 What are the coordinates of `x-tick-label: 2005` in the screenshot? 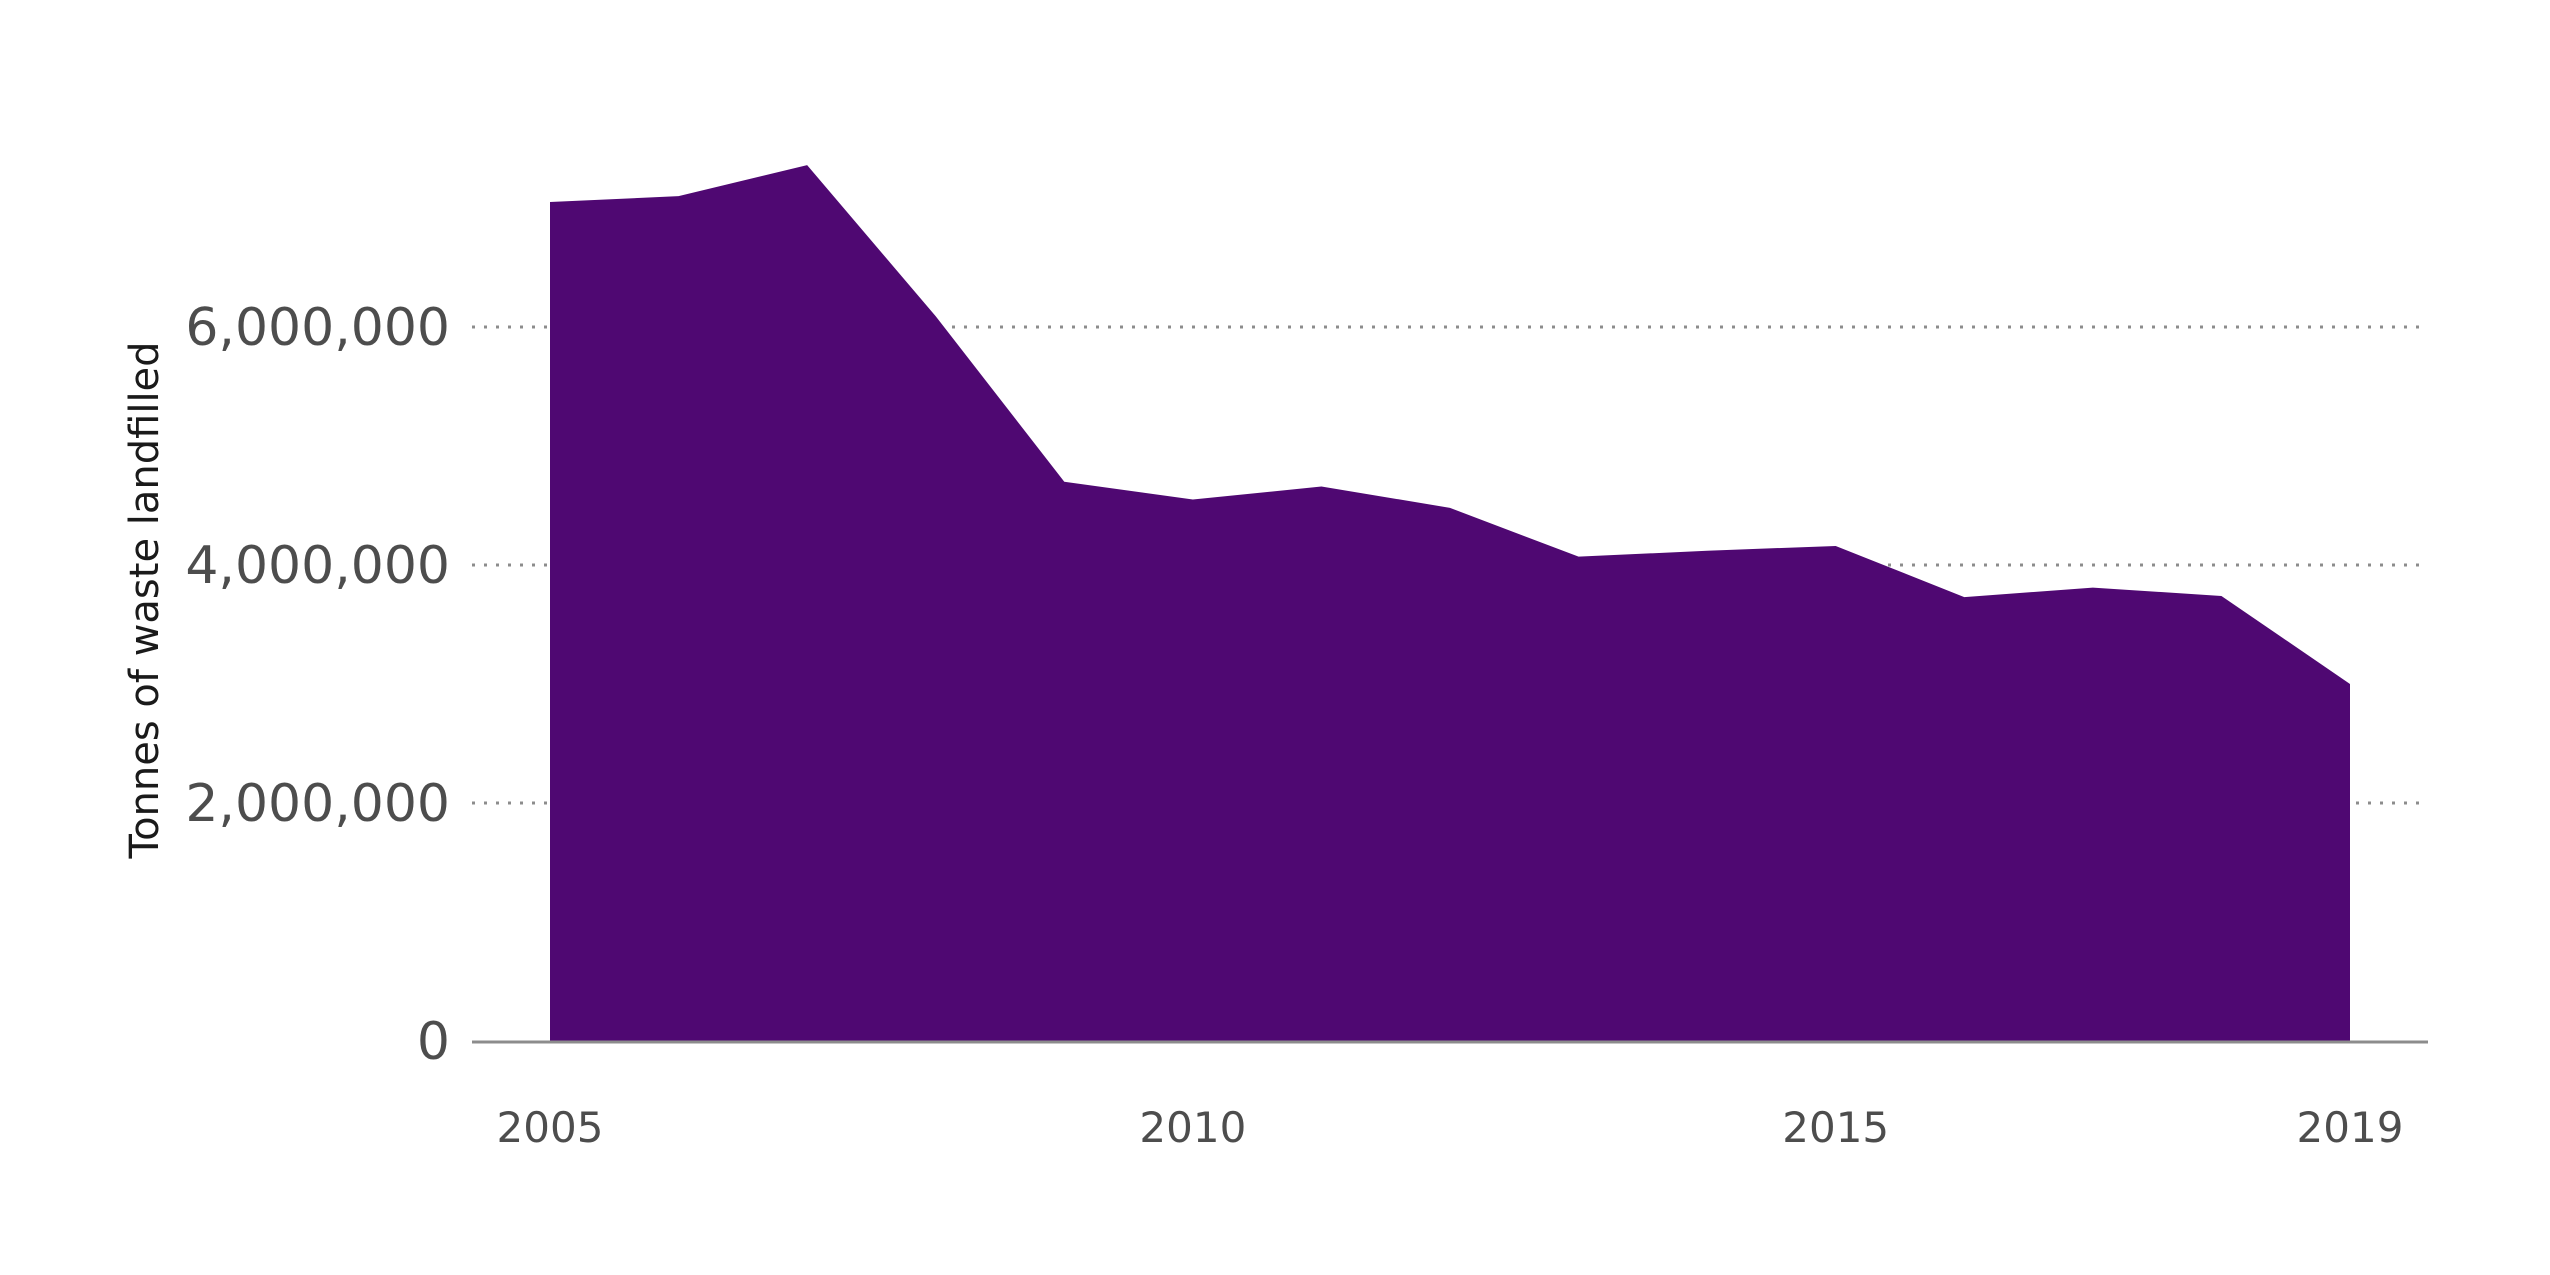 It's located at (550, 1127).